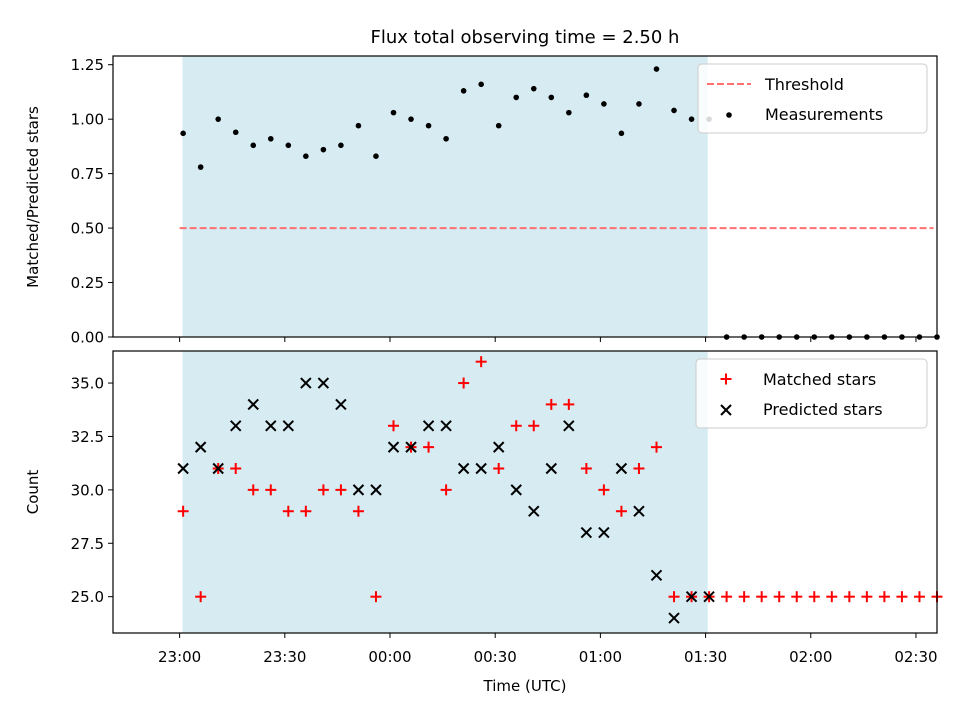  Describe the element at coordinates (810, 657) in the screenshot. I see `bottom-x-tick-label: 02:00` at that location.